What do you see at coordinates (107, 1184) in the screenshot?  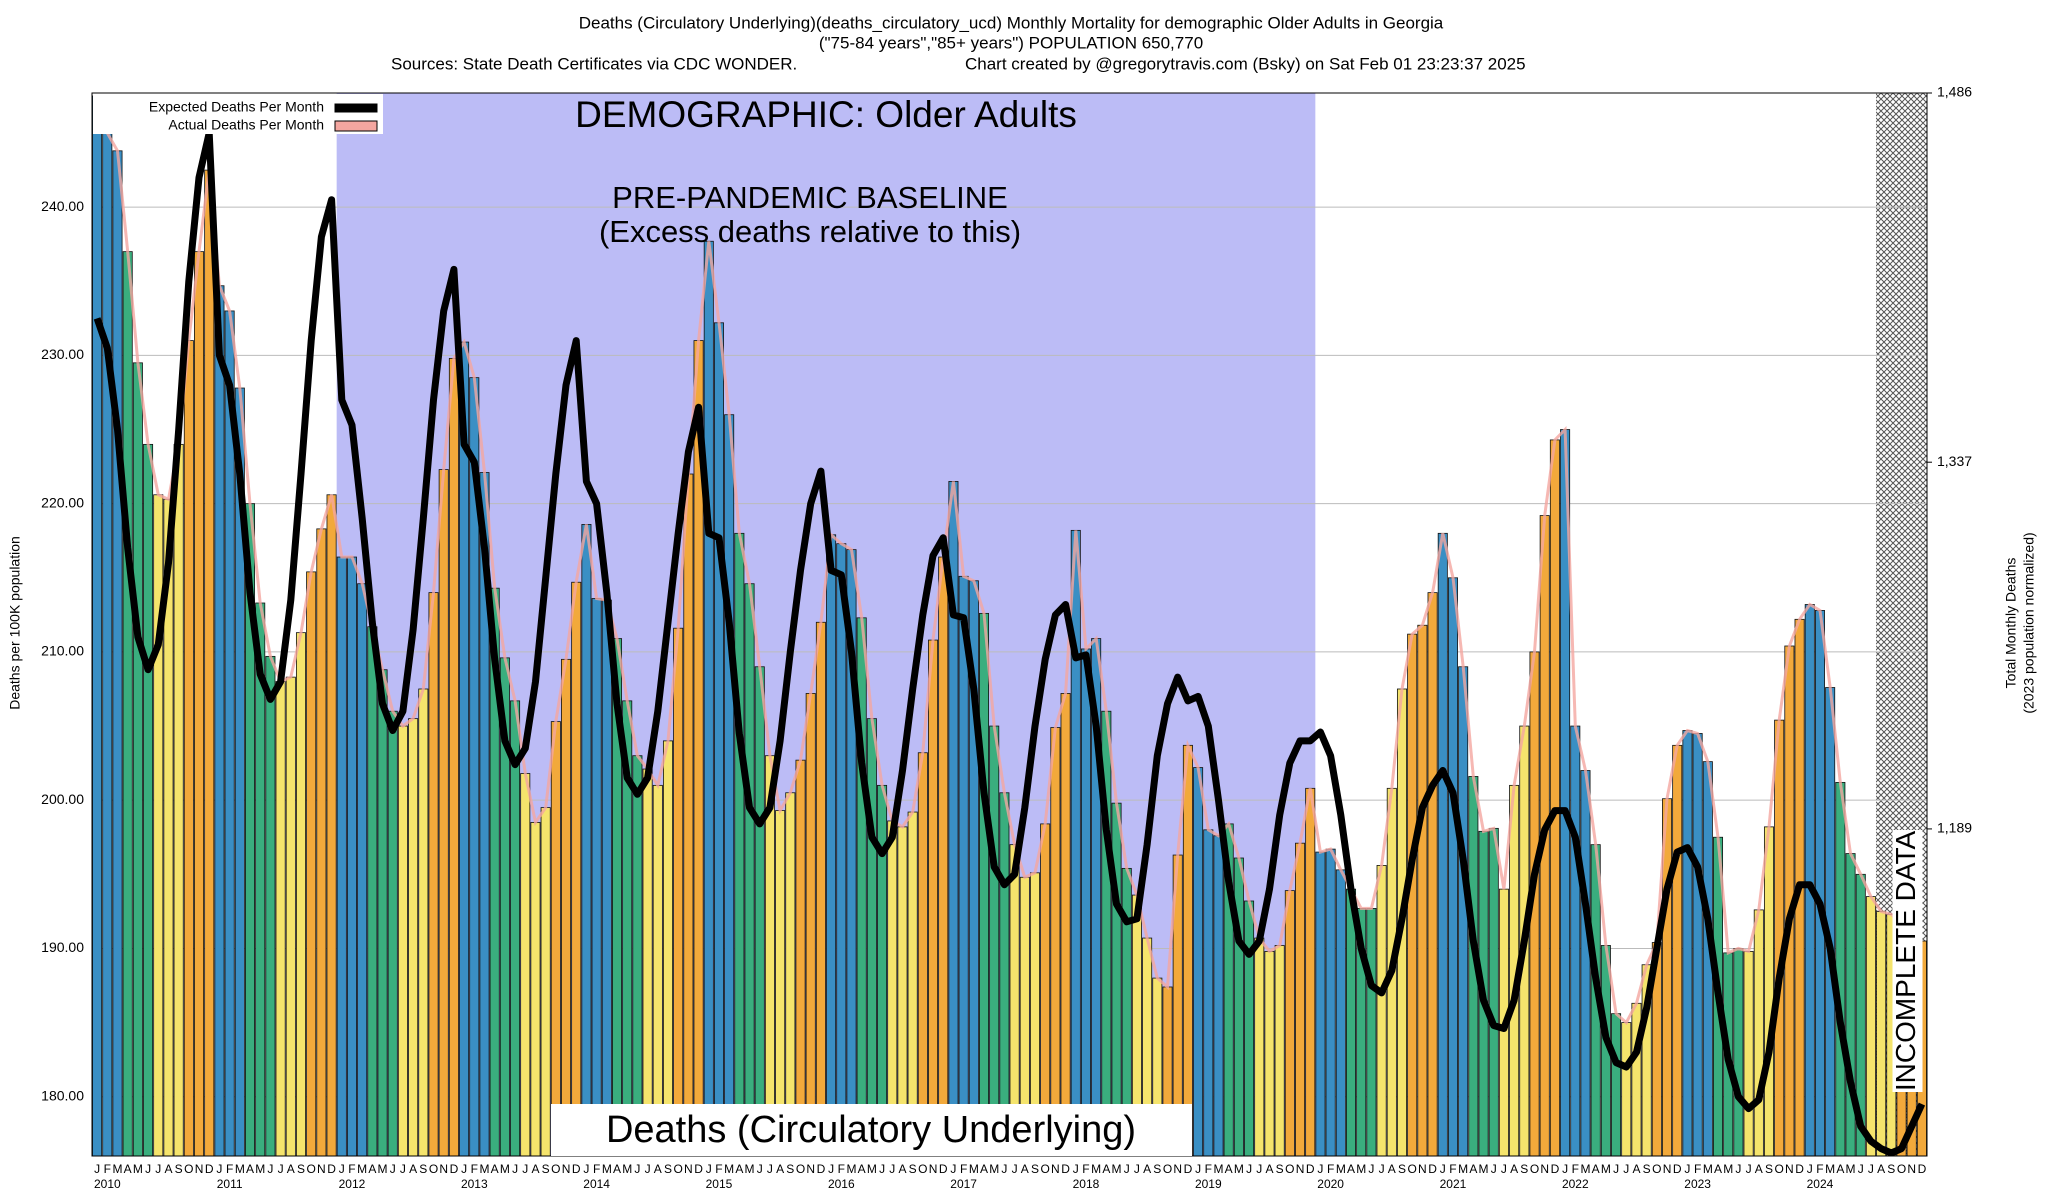 I see `year-label: 2010` at bounding box center [107, 1184].